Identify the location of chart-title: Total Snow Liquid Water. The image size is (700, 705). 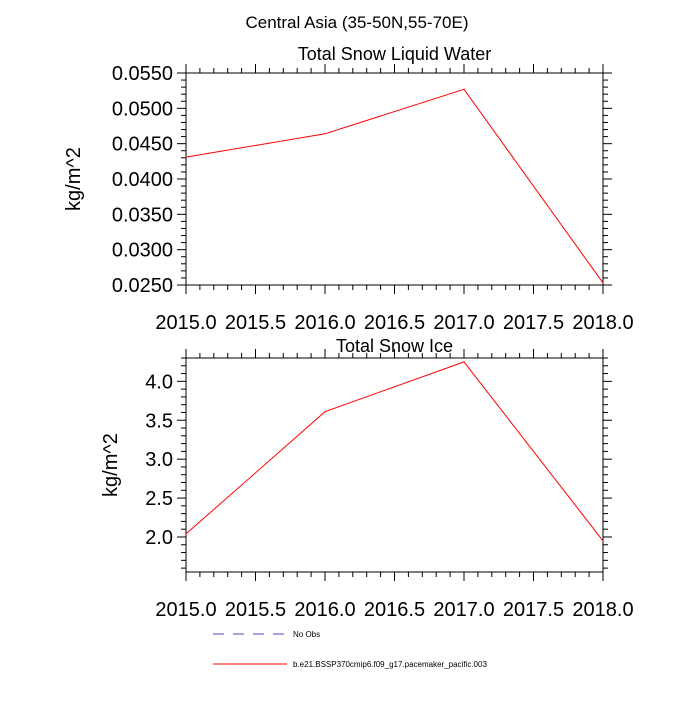
(394, 54).